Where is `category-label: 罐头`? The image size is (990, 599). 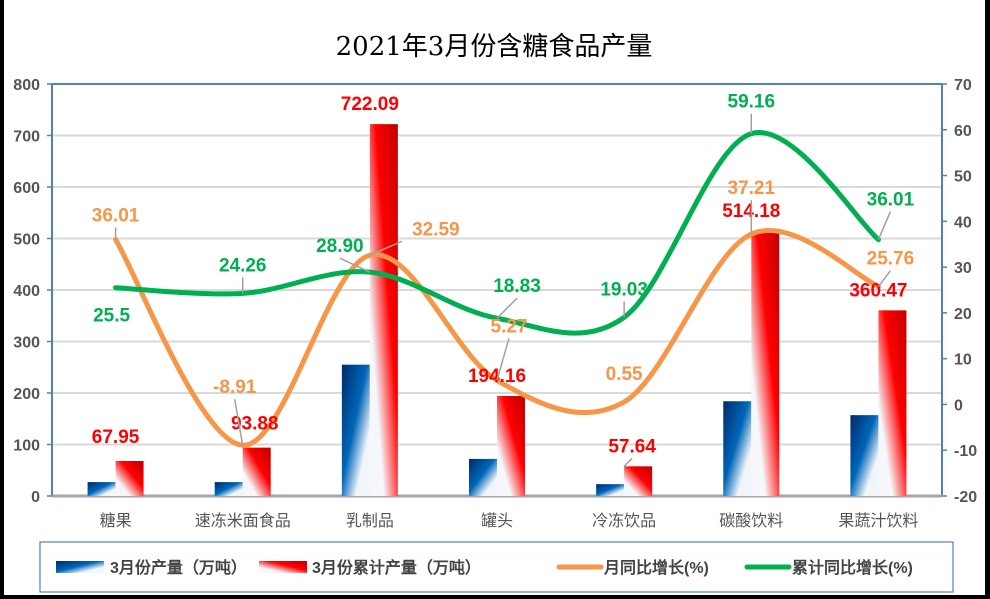
category-label: 罐头 is located at coordinates (497, 520).